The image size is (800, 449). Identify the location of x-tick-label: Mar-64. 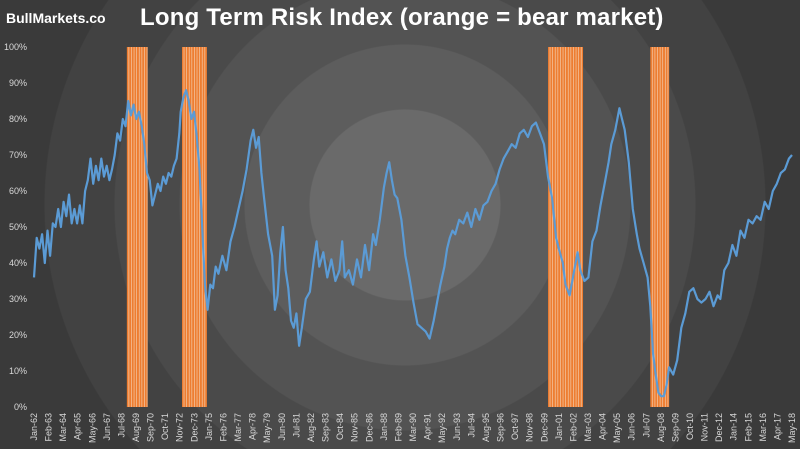
(63, 427).